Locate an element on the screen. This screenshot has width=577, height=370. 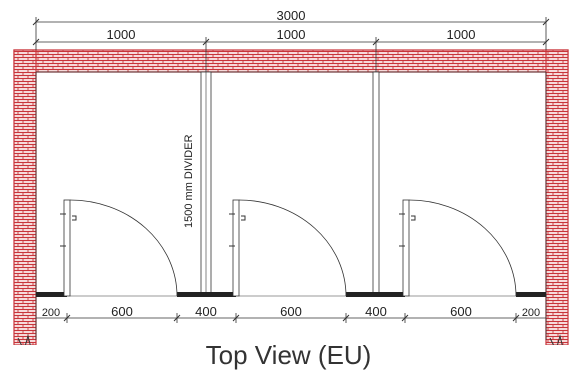
bottom-dimension-line is located at coordinates (291, 318).